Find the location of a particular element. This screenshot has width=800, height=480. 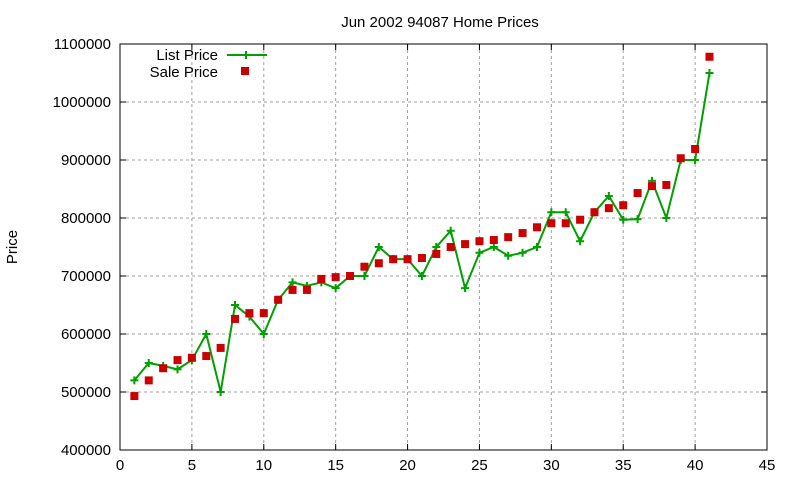

legend-marker-list-price is located at coordinates (246, 55).